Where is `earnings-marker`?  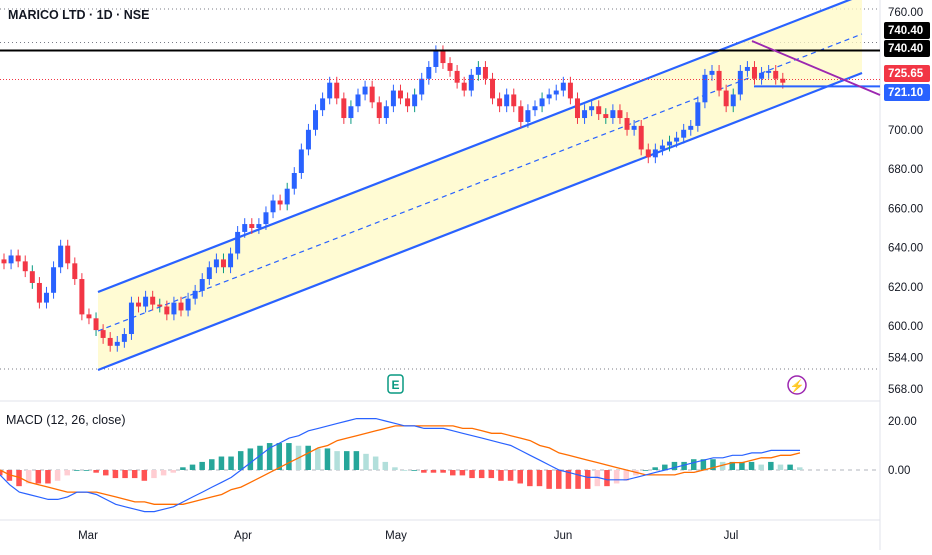
earnings-marker is located at coordinates (395, 384).